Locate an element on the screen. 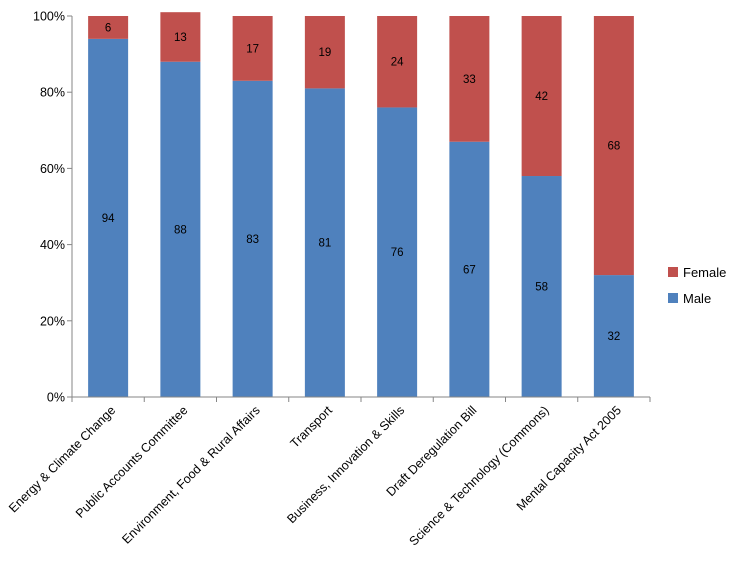 Image resolution: width=740 pixels, height=566 pixels. data-label-female: 6 is located at coordinates (108, 28).